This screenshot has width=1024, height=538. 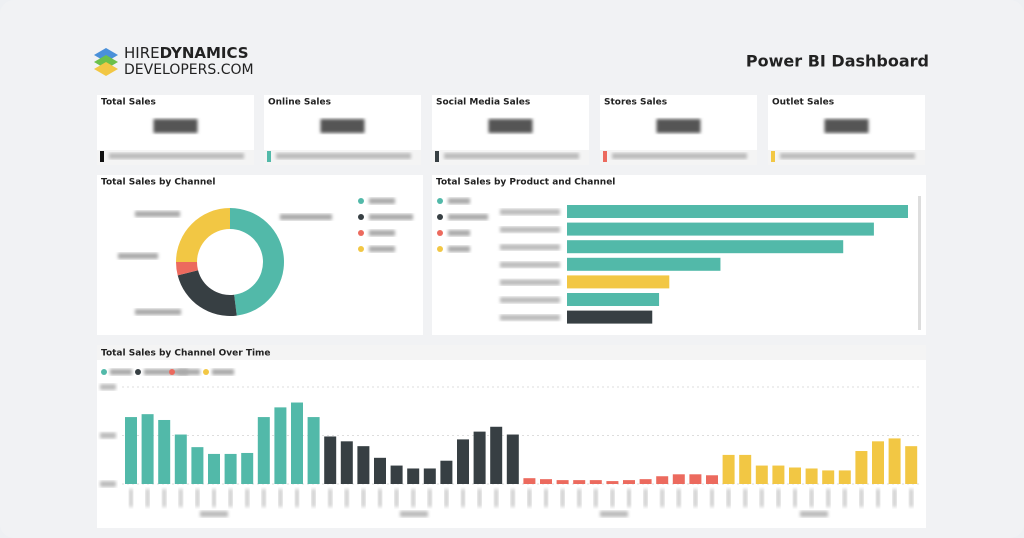 I want to click on brand-b: DYNAMICS, so click(x=204, y=53).